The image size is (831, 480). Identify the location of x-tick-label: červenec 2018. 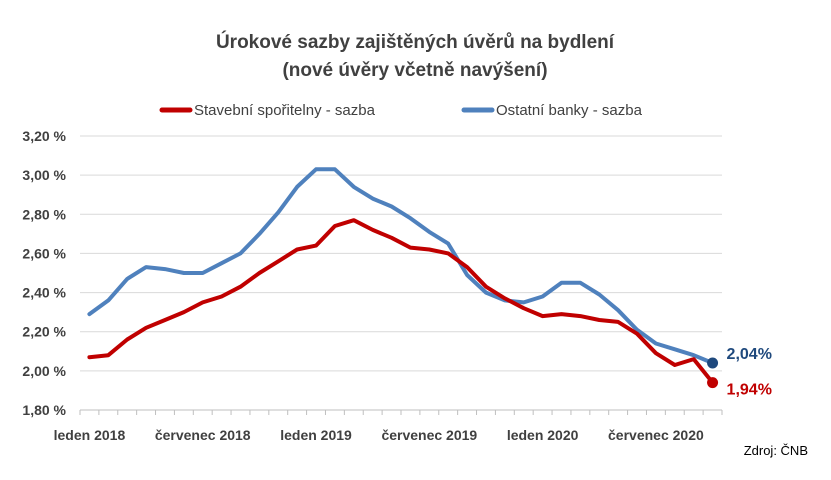
(203, 435).